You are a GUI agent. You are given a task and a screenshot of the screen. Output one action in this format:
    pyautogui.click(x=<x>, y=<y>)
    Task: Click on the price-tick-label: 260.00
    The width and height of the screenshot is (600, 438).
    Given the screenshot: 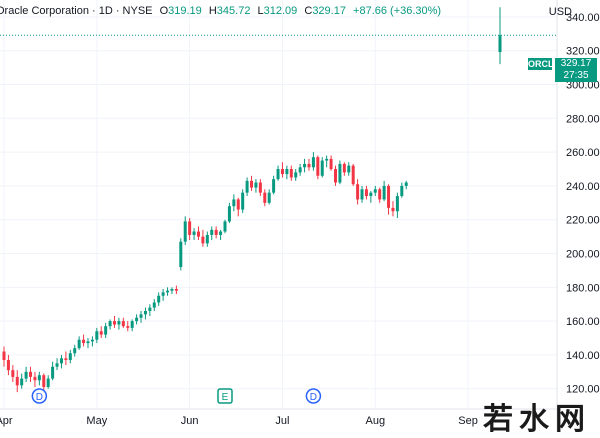 What is the action you would take?
    pyautogui.click(x=583, y=153)
    